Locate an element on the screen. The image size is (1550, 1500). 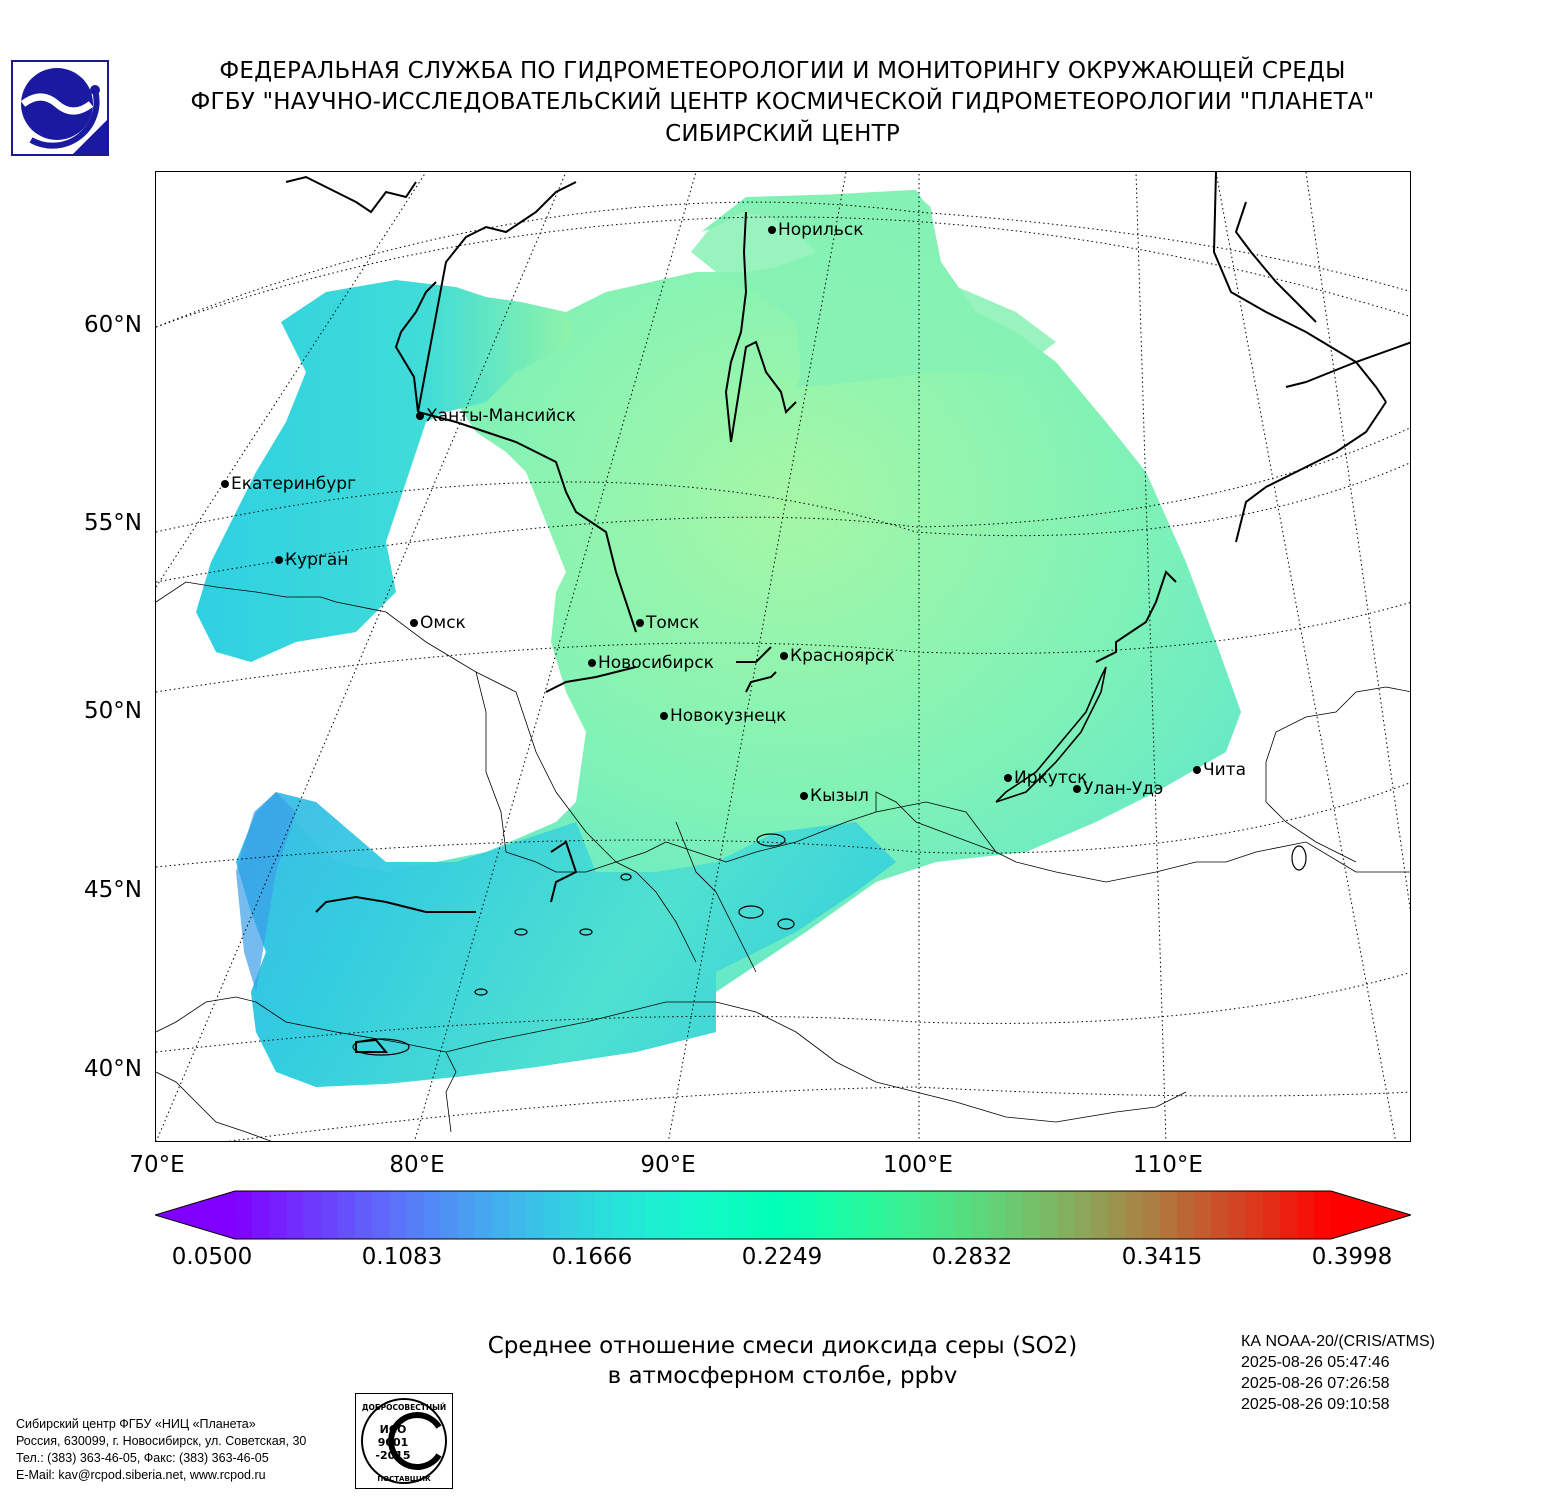
colorbar is located at coordinates (783, 1215).